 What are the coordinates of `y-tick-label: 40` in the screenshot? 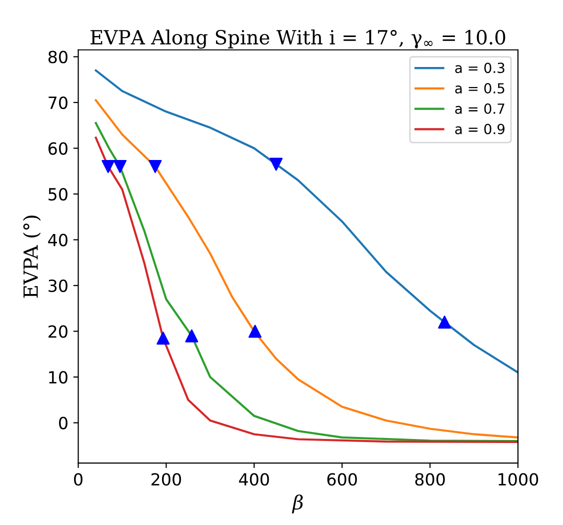 It's located at (58, 240).